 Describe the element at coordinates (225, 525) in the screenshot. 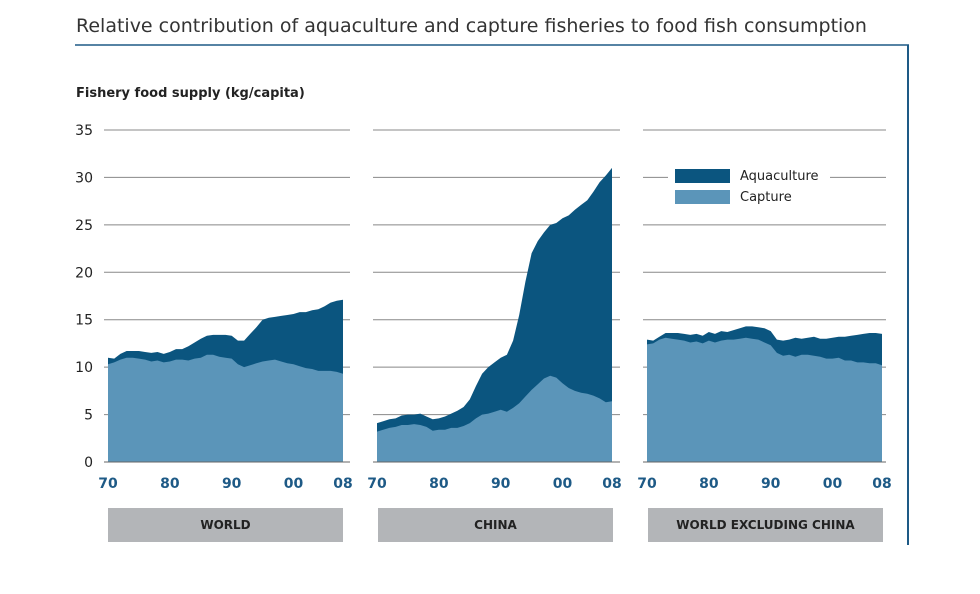

I see `panel-label-world: WORLD` at that location.